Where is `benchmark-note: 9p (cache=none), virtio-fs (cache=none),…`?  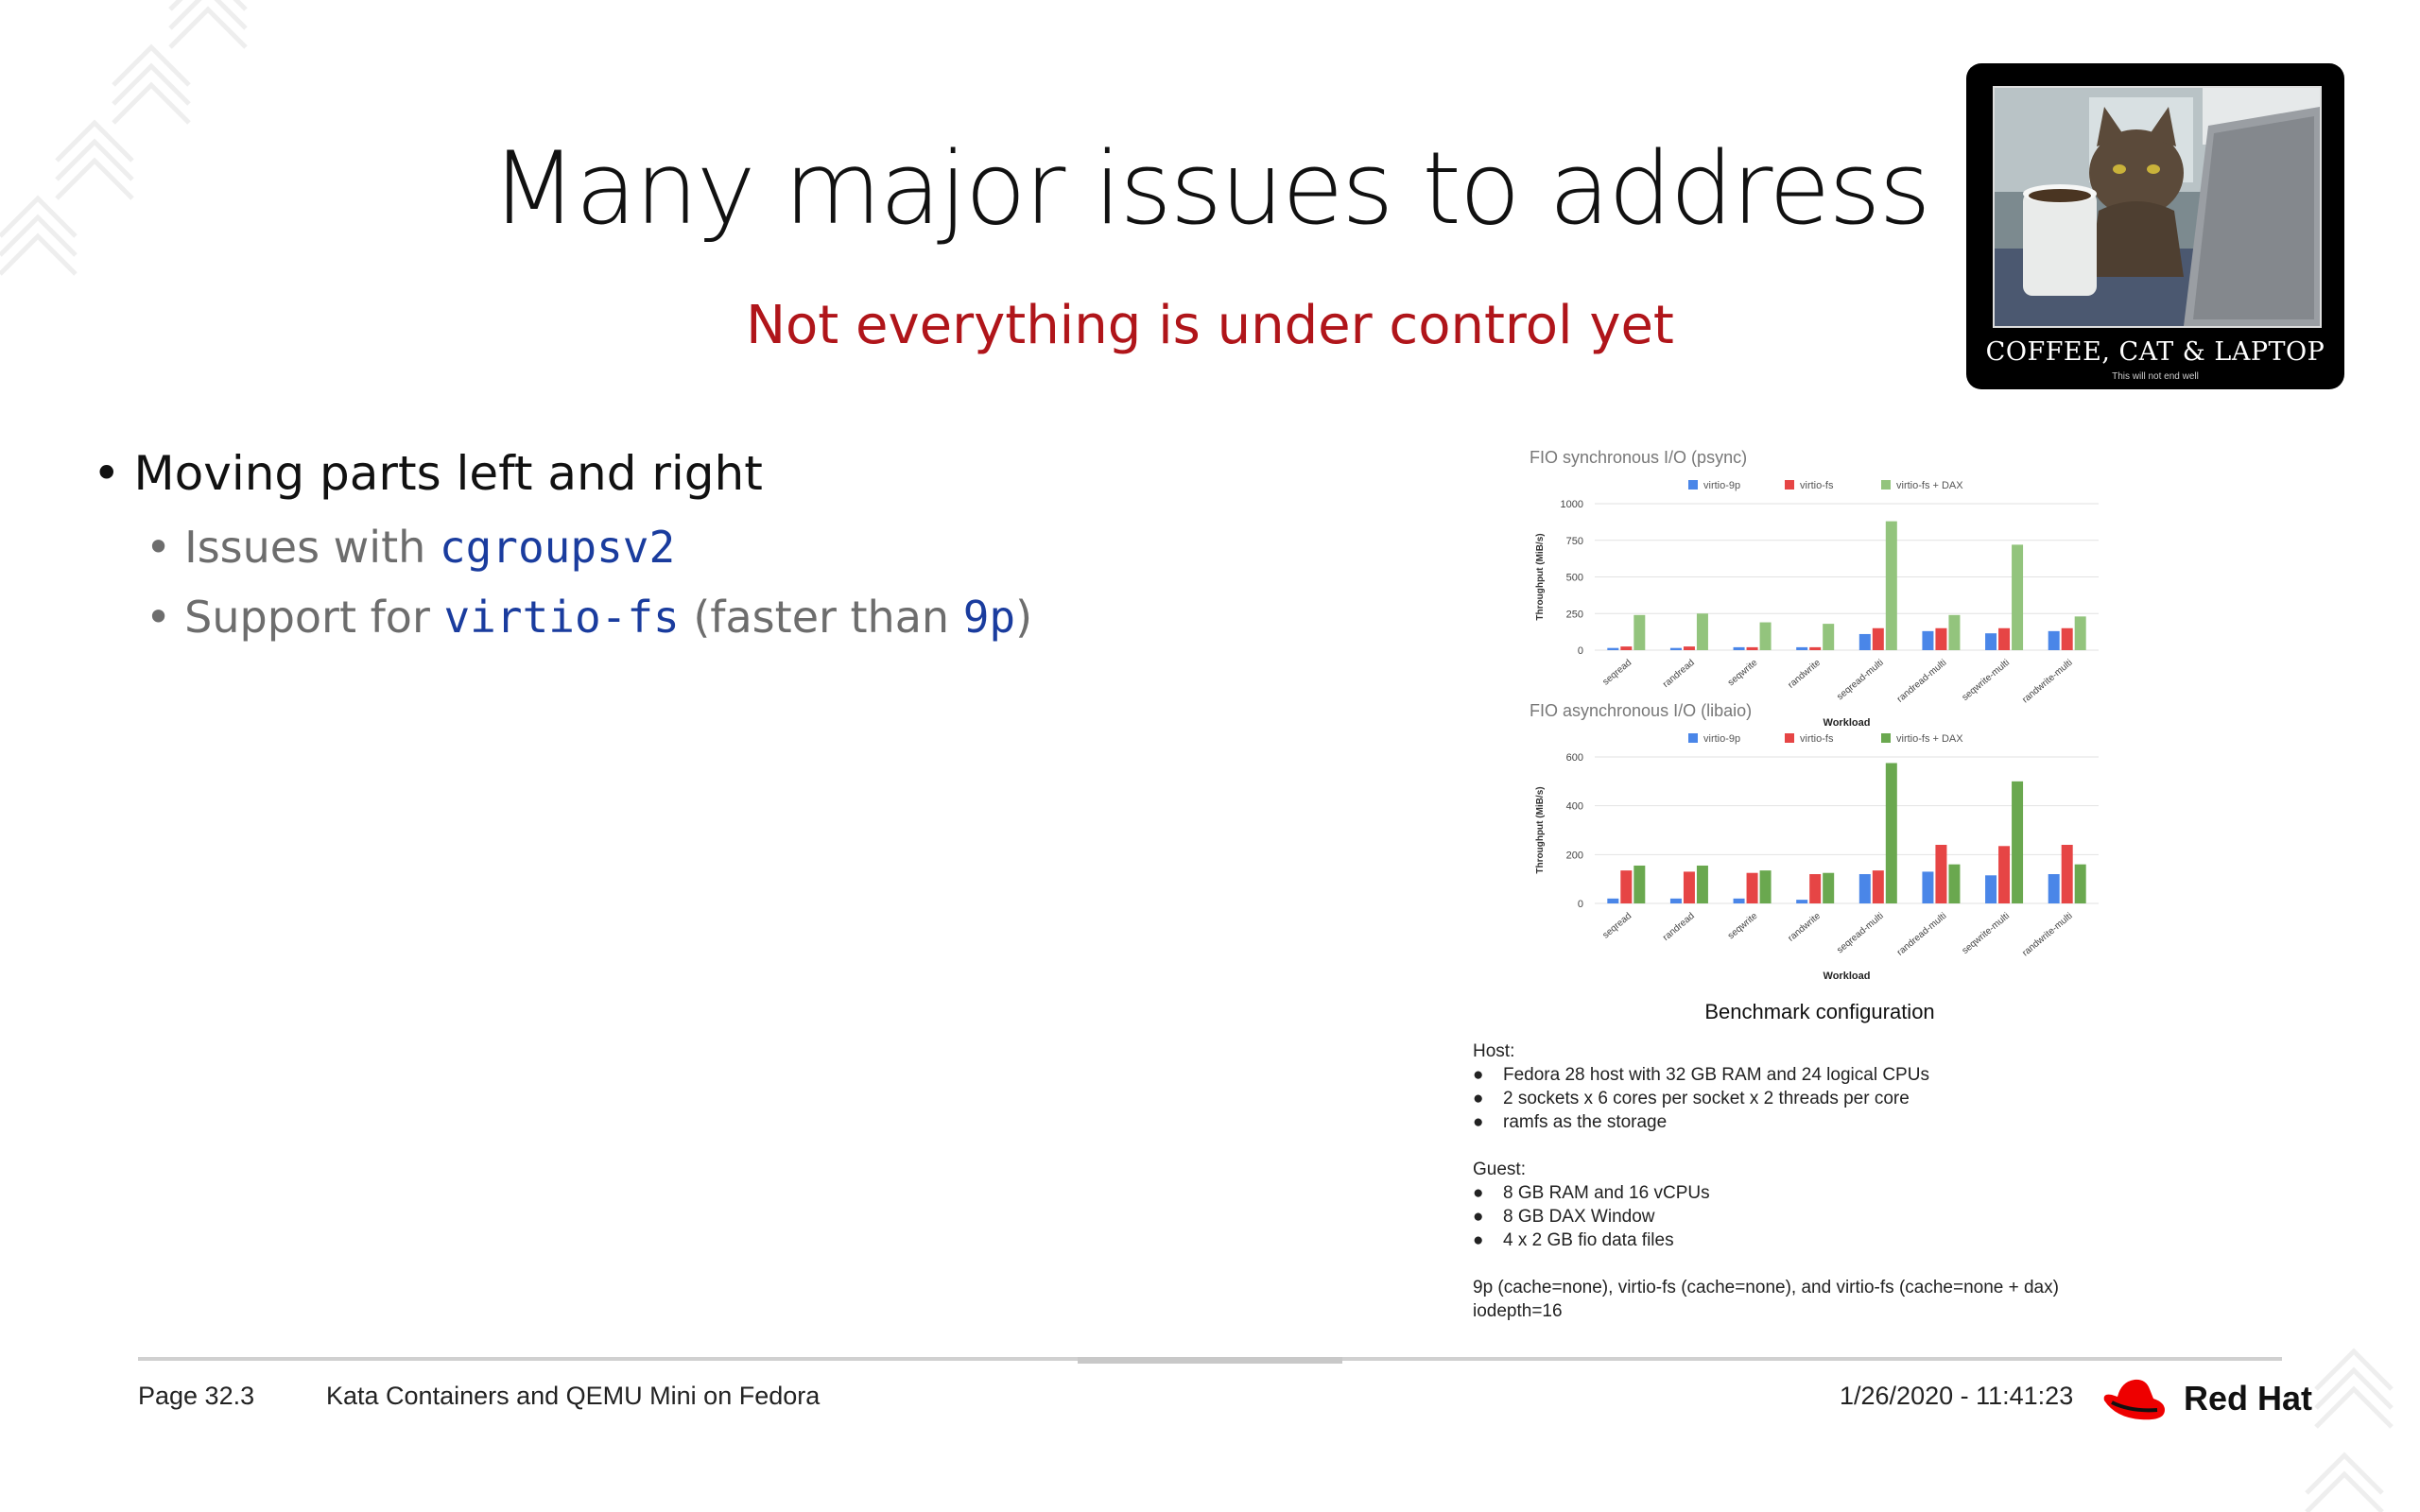
benchmark-note: 9p (cache=none), virtio-fs (cache=none),… is located at coordinates (1766, 1287).